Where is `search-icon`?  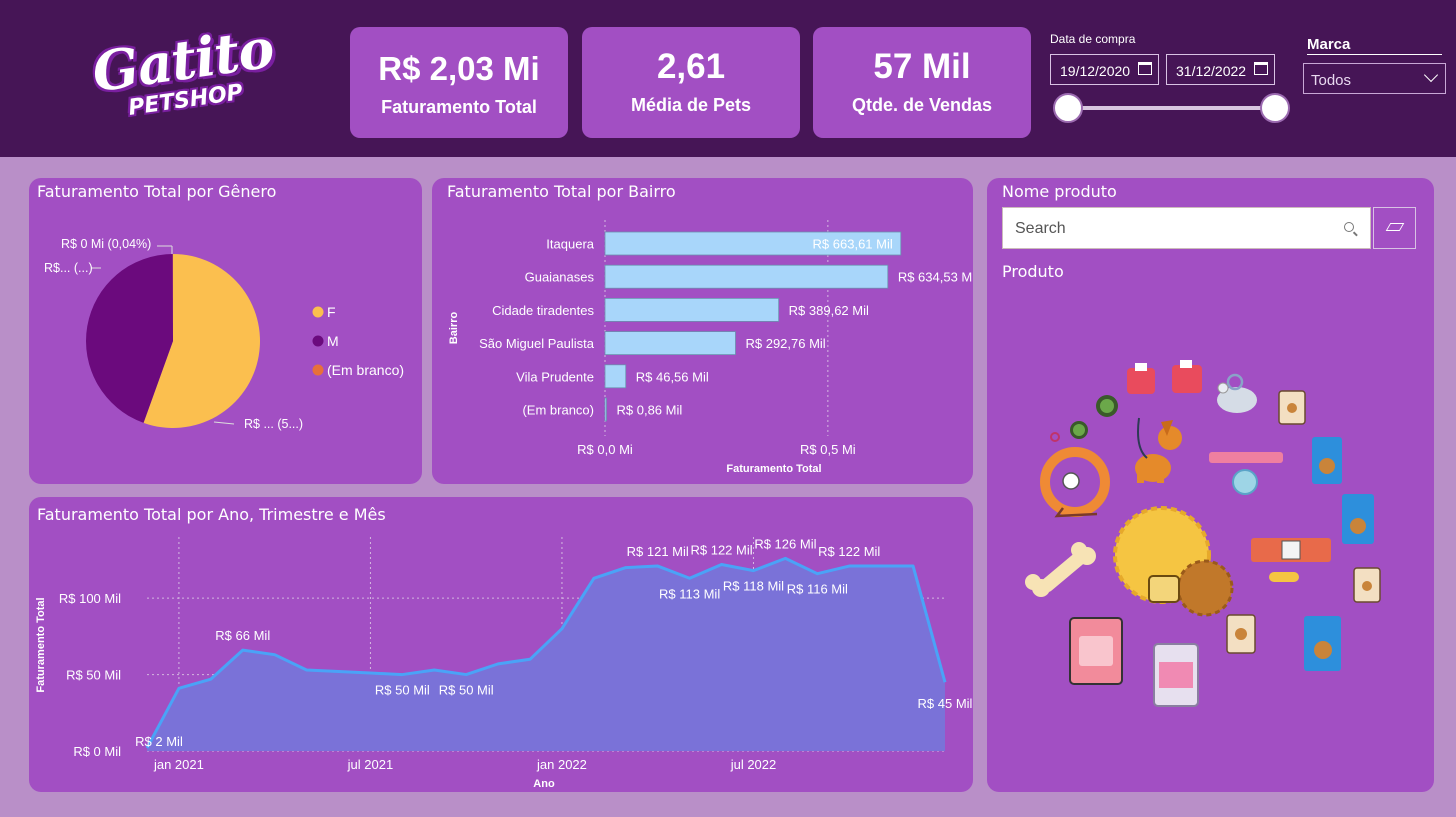 search-icon is located at coordinates (1349, 227).